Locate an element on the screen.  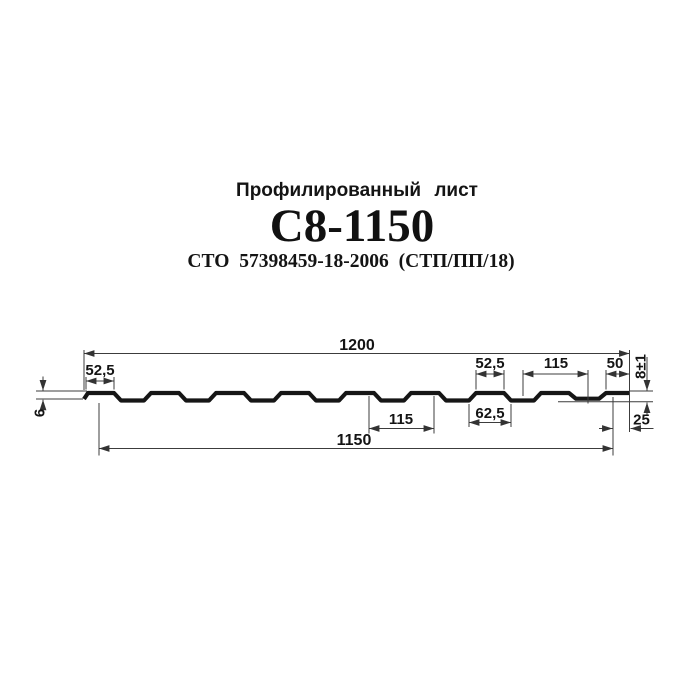
dim-trough-62-5: 62,5 is located at coordinates (490, 415).